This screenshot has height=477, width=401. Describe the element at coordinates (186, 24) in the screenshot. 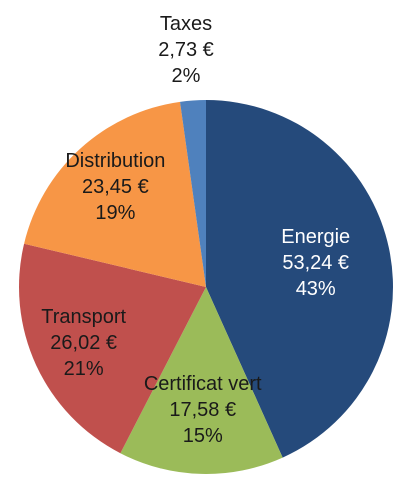

I see `label-name: Taxes` at that location.